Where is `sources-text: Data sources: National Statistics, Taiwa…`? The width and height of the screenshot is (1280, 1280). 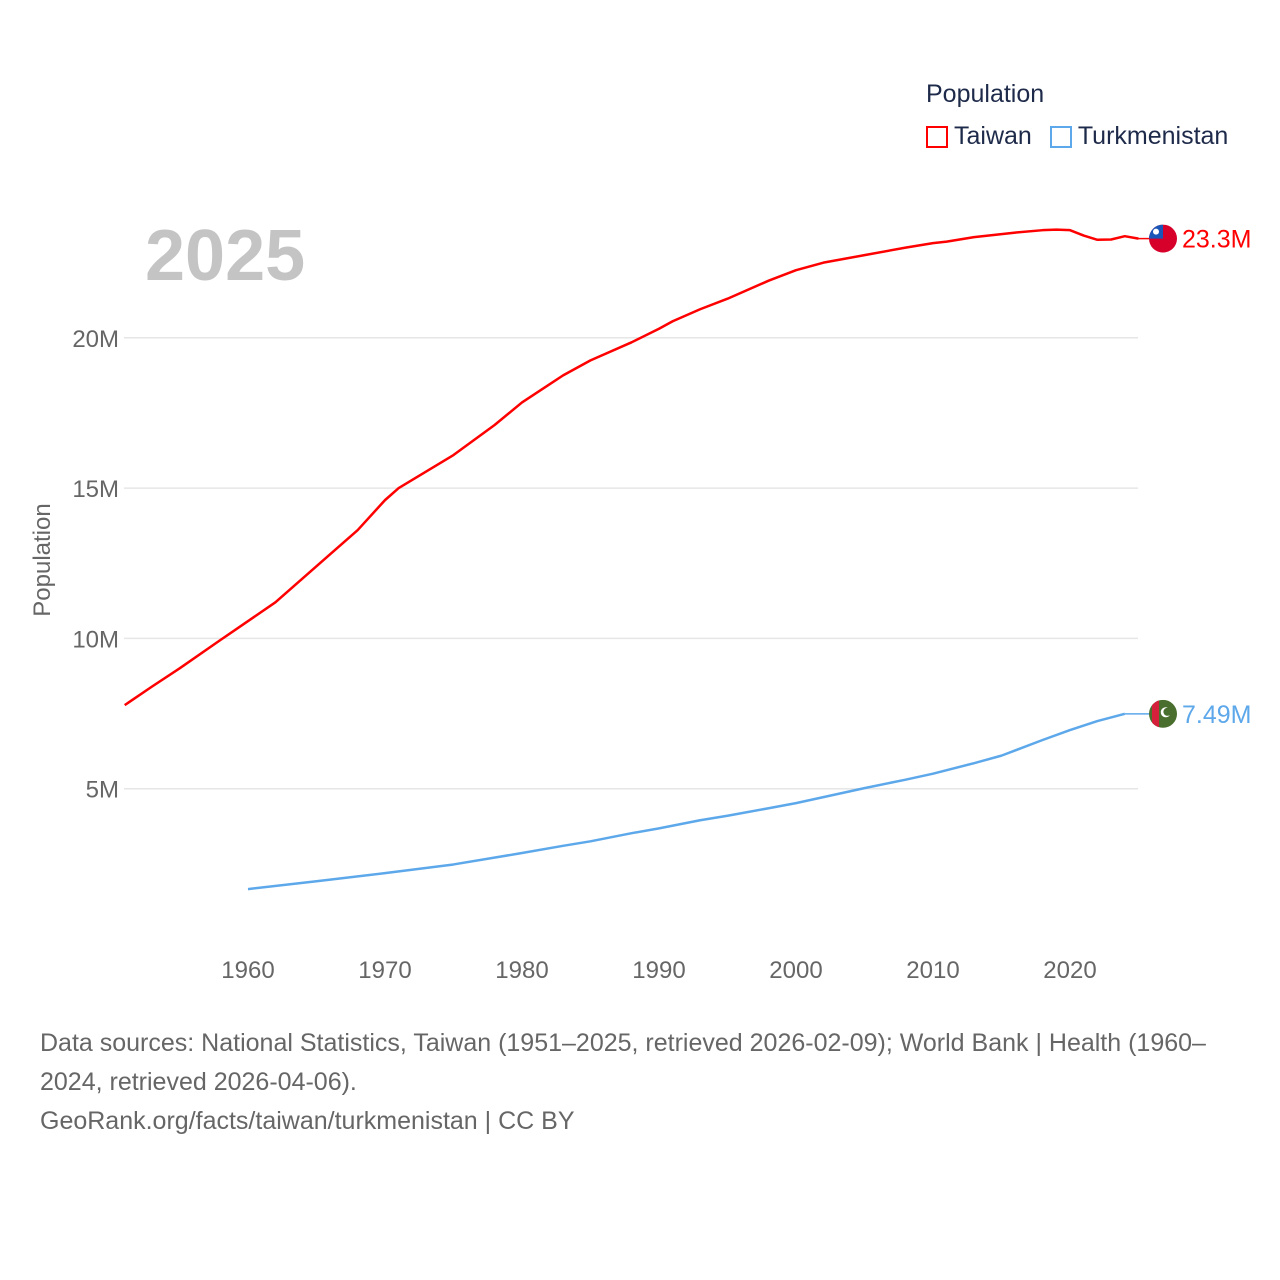 sources-text: Data sources: National Statistics, Taiwa… is located at coordinates (623, 1062).